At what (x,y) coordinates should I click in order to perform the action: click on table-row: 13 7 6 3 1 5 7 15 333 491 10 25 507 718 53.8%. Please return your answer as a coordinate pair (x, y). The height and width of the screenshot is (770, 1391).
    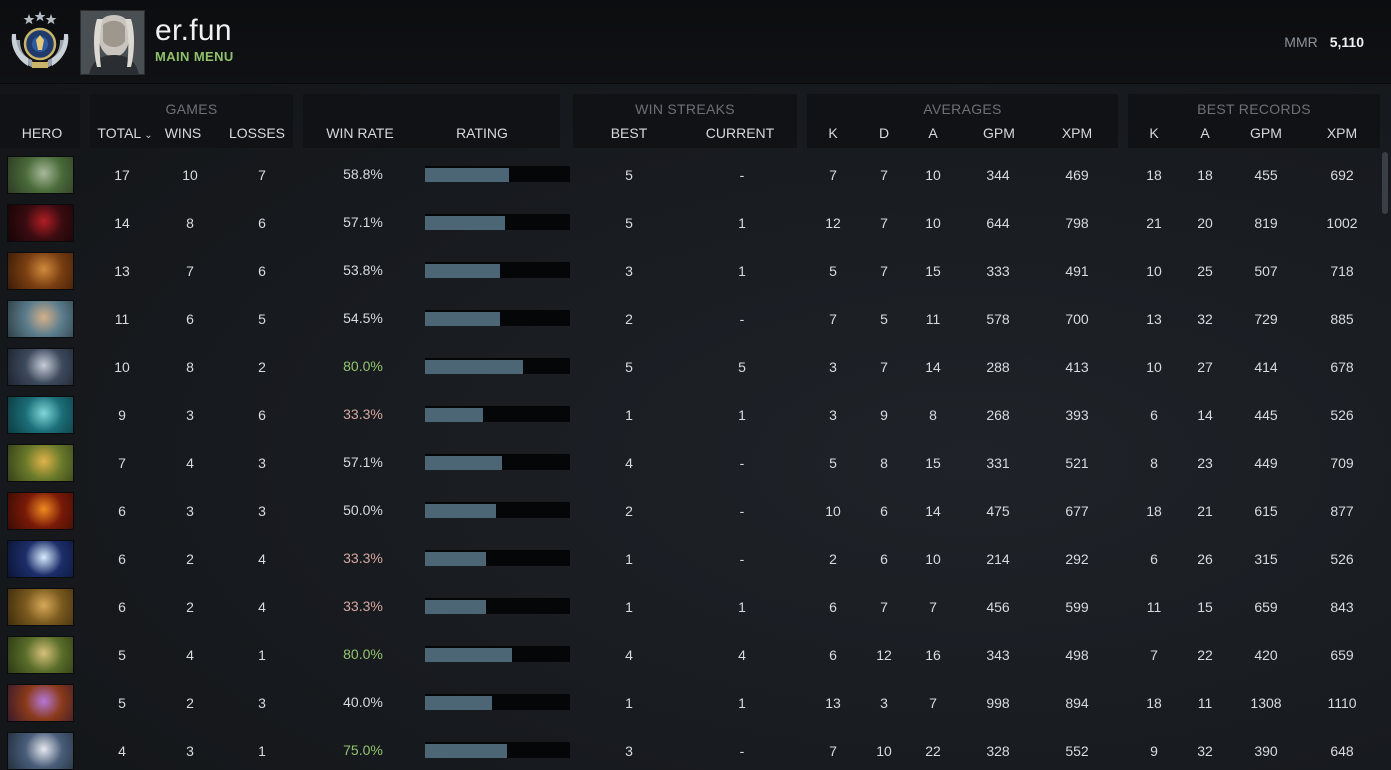
    Looking at the image, I should click on (689, 272).